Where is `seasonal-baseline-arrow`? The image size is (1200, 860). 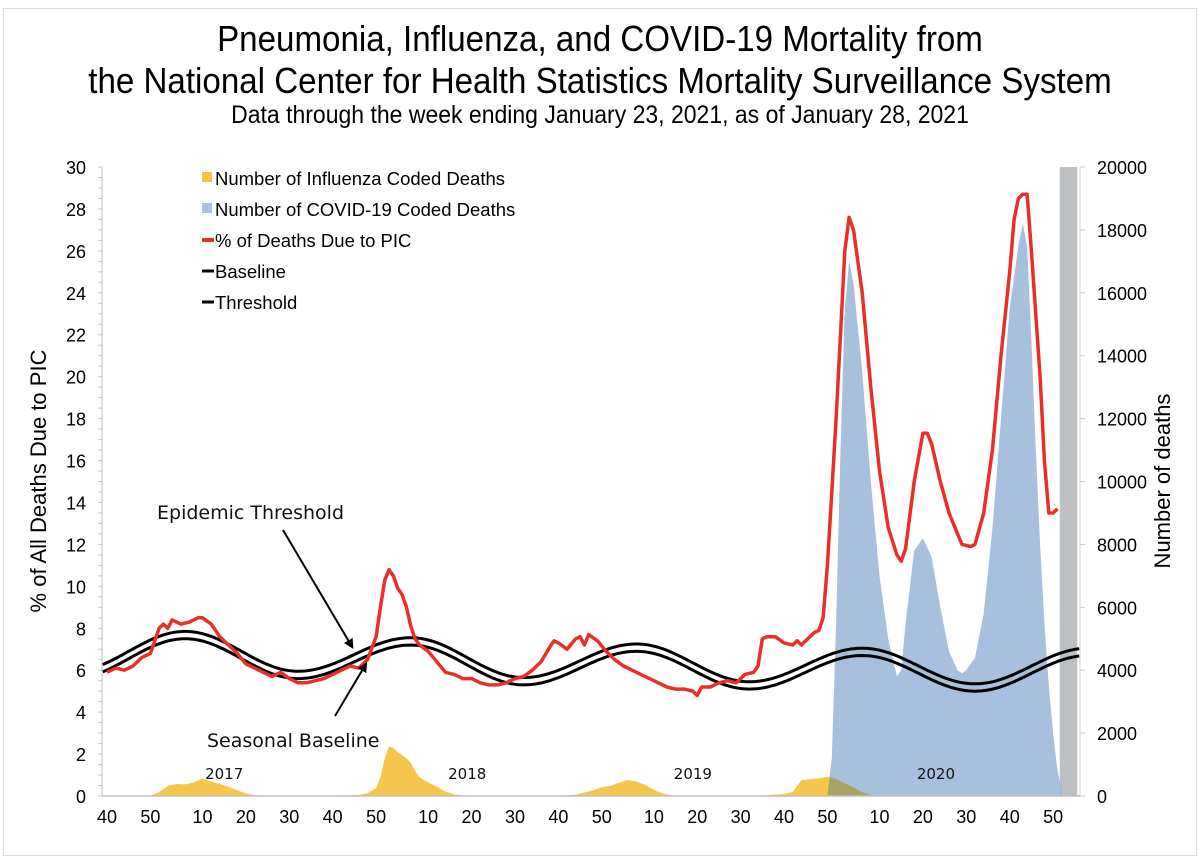
seasonal-baseline-arrow is located at coordinates (351, 689).